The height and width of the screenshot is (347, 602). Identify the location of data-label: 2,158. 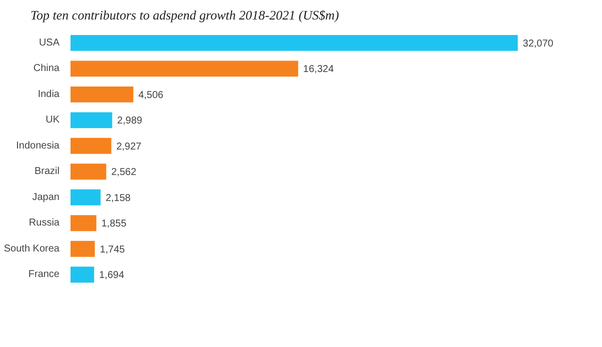
(119, 198).